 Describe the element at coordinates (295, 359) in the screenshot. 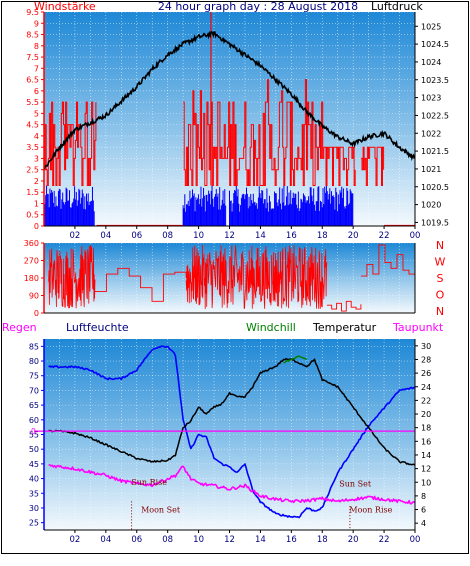

I see `windchill-line` at that location.